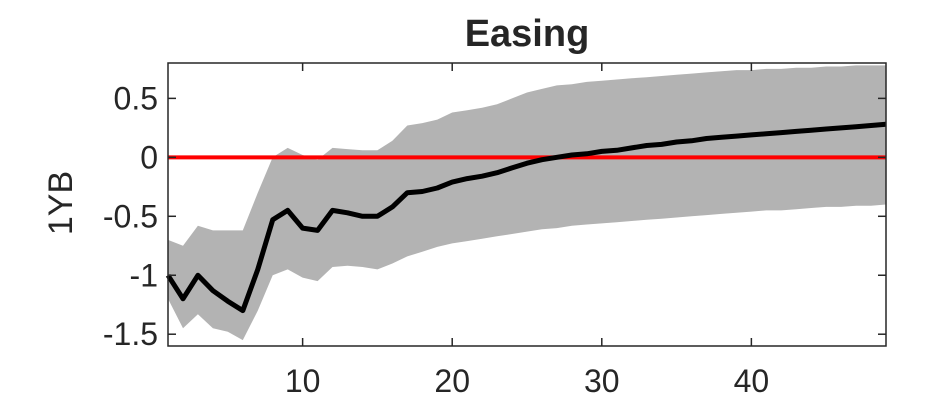 Image resolution: width=925 pixels, height=416 pixels. Describe the element at coordinates (130, 216) in the screenshot. I see `y-tick-label: -0.5` at that location.